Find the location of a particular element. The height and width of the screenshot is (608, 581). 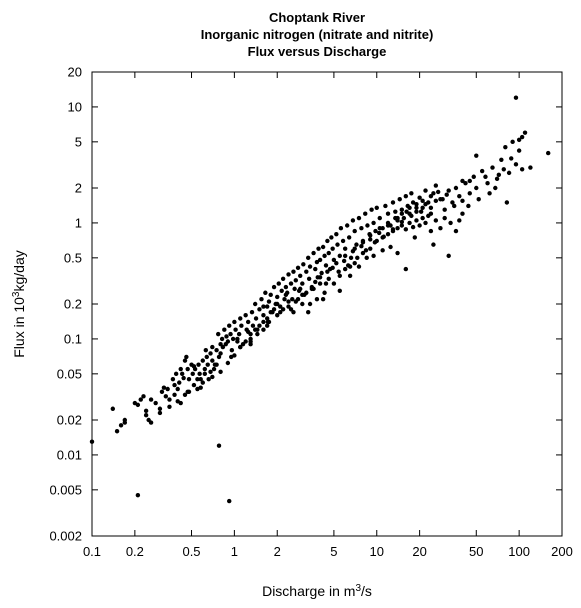

x-tick-label: 100 is located at coordinates (519, 551).